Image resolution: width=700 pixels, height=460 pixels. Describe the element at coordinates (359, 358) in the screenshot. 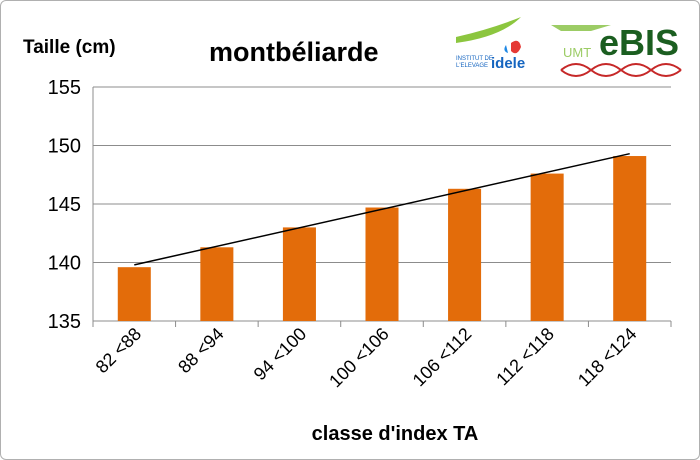

I see `x-tick-label: 100 <106` at that location.